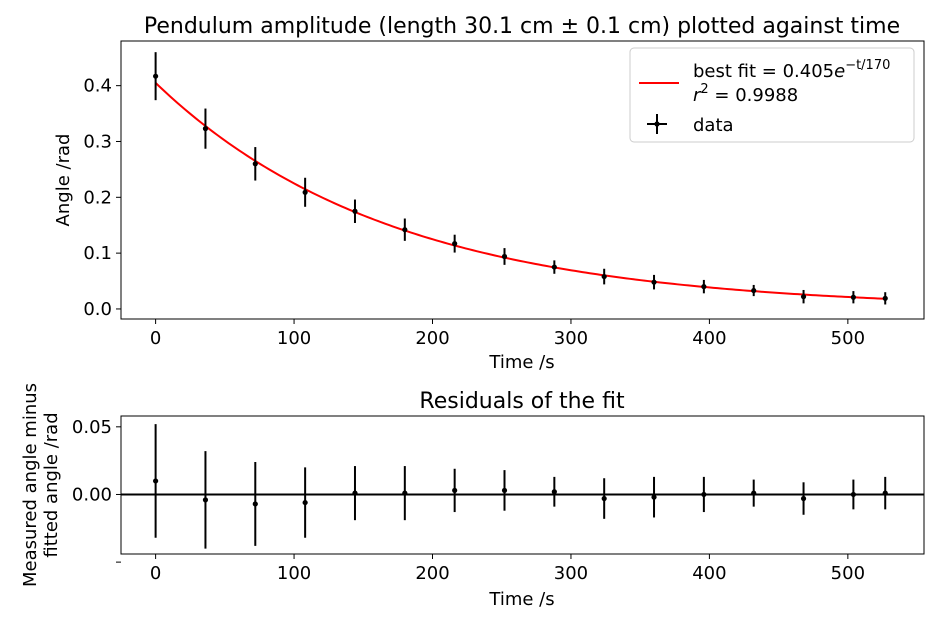 Image resolution: width=944 pixels, height=617 pixels. Describe the element at coordinates (709, 573) in the screenshot. I see `residuals-x-tick-label: 400` at that location.